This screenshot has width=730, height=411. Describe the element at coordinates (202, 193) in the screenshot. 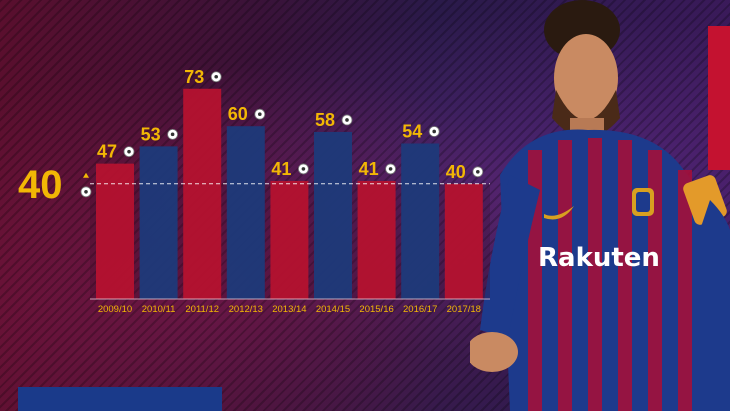

I see `bar-2011/12` at that location.